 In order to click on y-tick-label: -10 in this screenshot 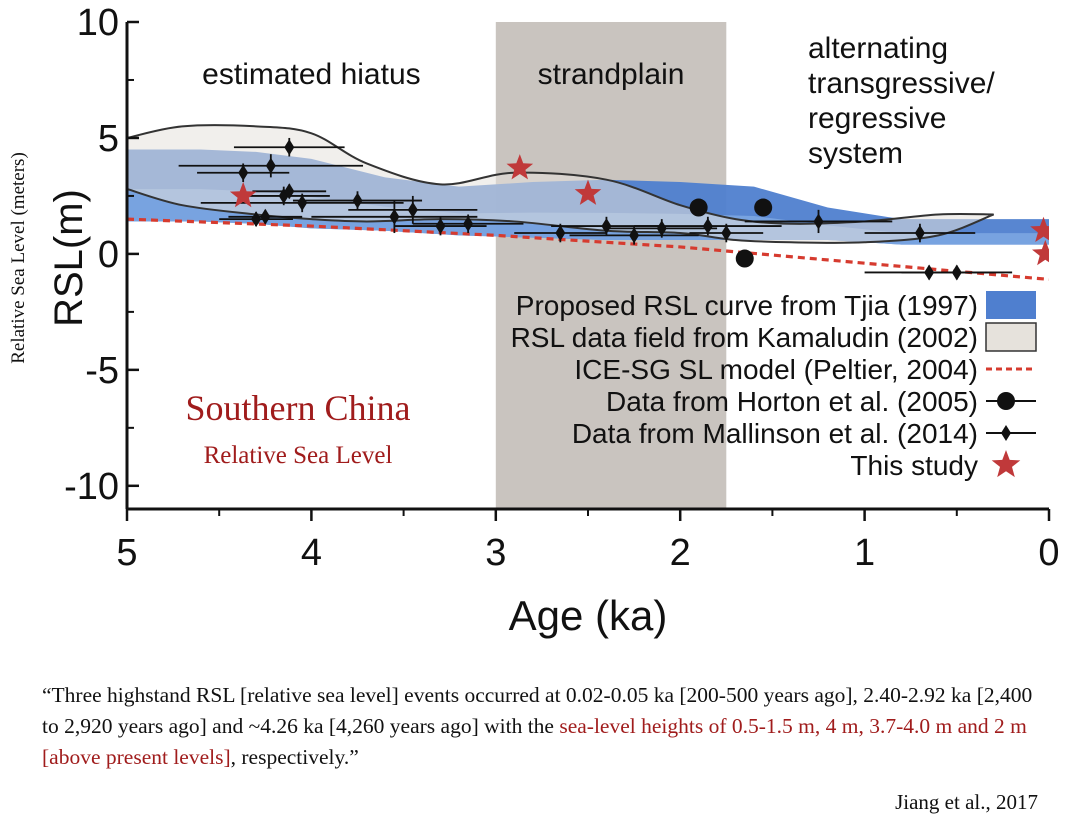, I will do `click(91, 487)`.